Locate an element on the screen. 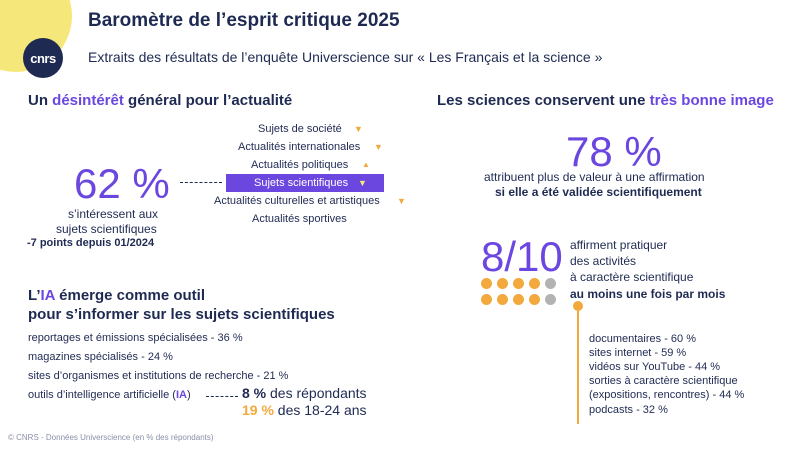 This screenshot has width=800, height=450. activity-item: podcasts - 32 % is located at coordinates (628, 410).